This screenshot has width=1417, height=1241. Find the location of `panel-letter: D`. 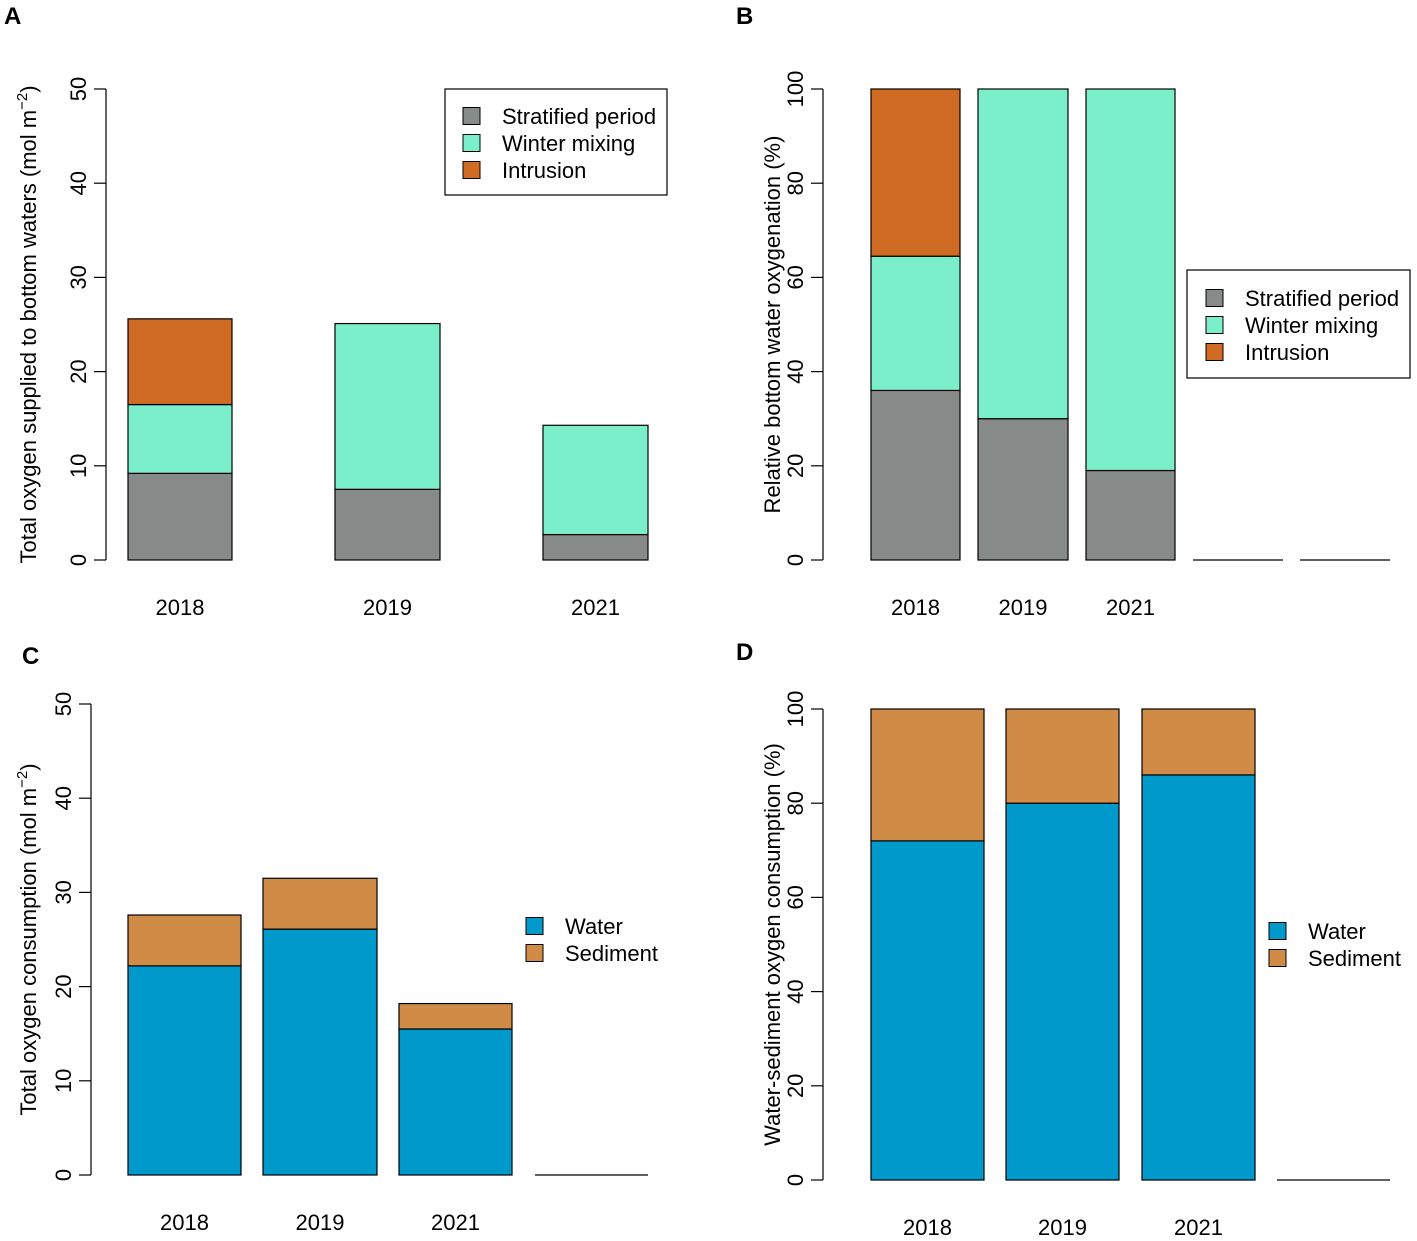

panel-letter: D is located at coordinates (744, 652).